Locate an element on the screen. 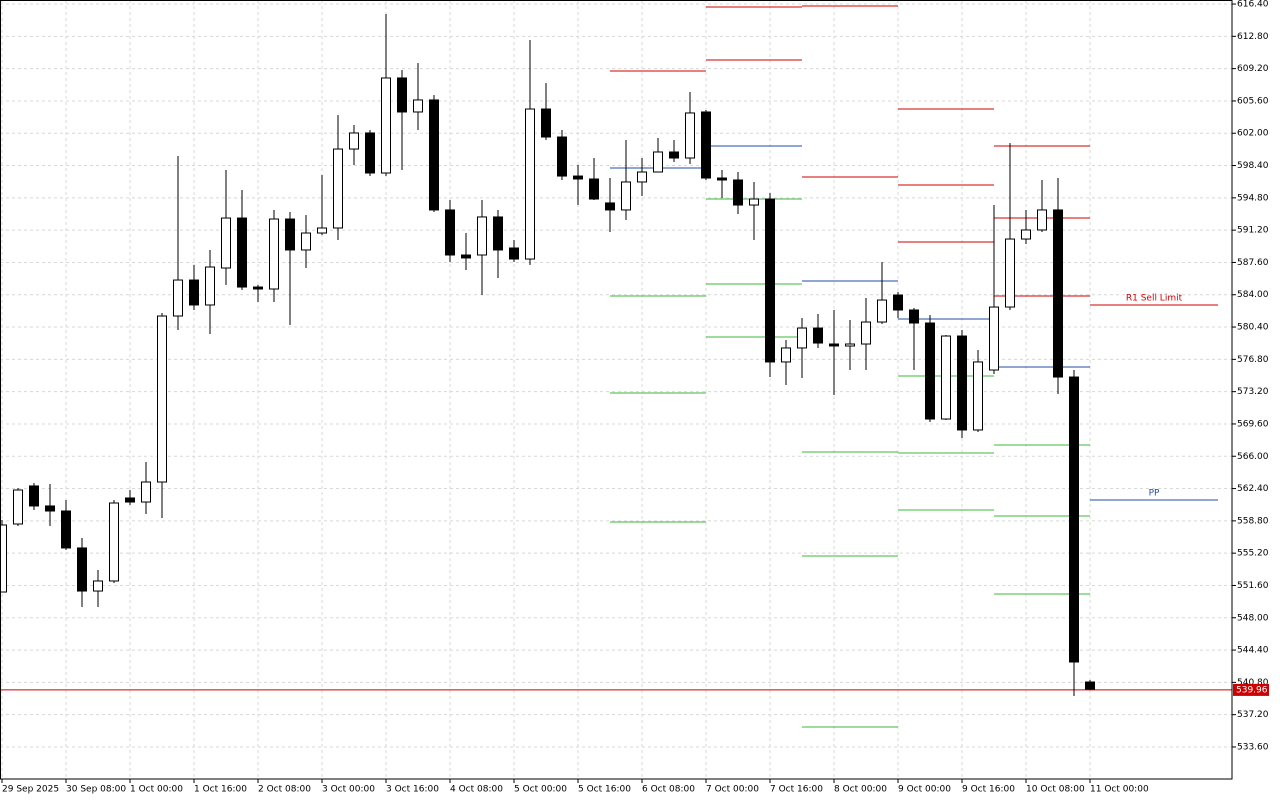  x-tick-label: 1 Oct 00:00 is located at coordinates (156, 790).